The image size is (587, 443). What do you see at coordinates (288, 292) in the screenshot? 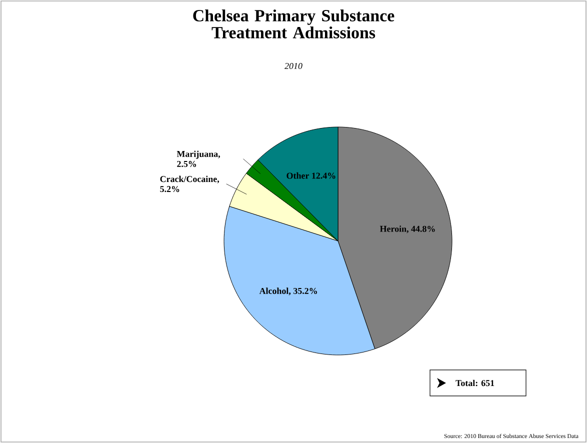
I see `slice-label: Alcohol, 35.2%` at bounding box center [288, 292].